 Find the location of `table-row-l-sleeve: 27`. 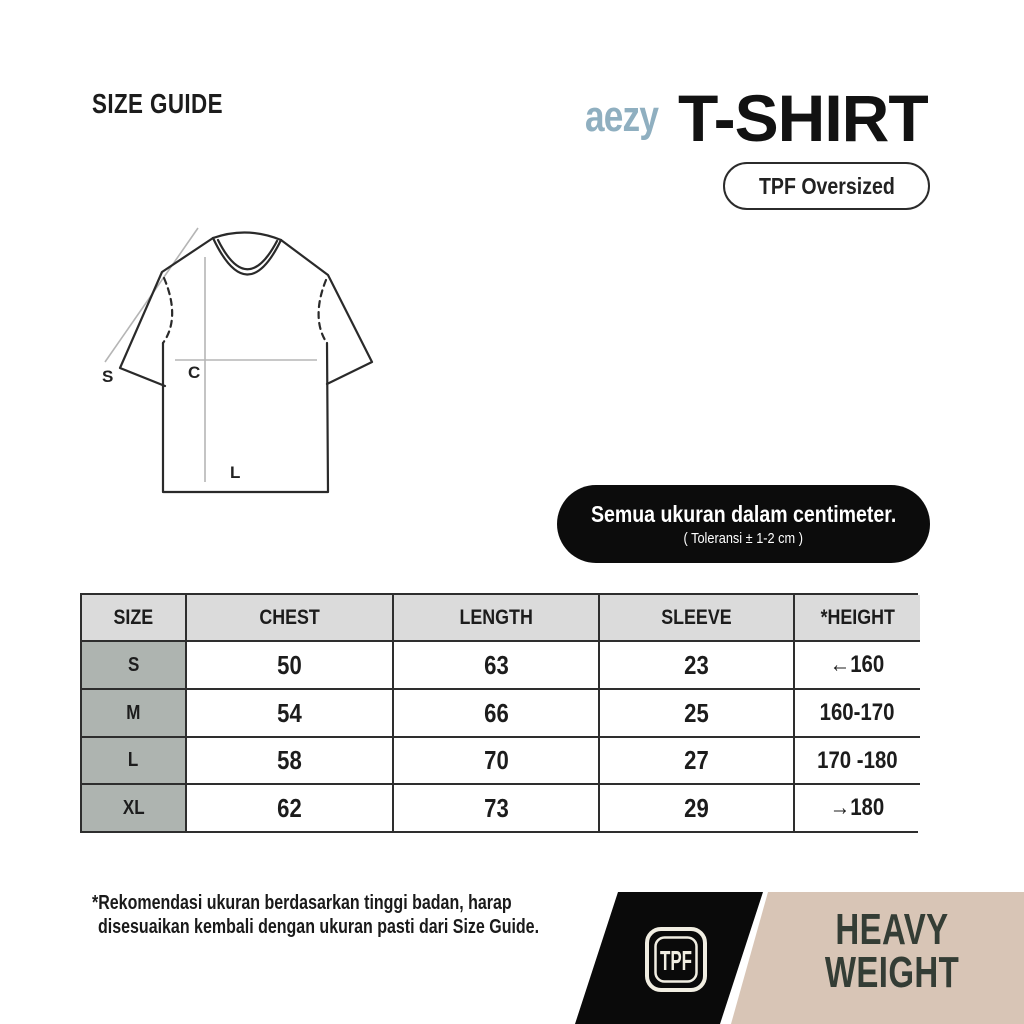

table-row-l-sleeve: 27 is located at coordinates (697, 761).